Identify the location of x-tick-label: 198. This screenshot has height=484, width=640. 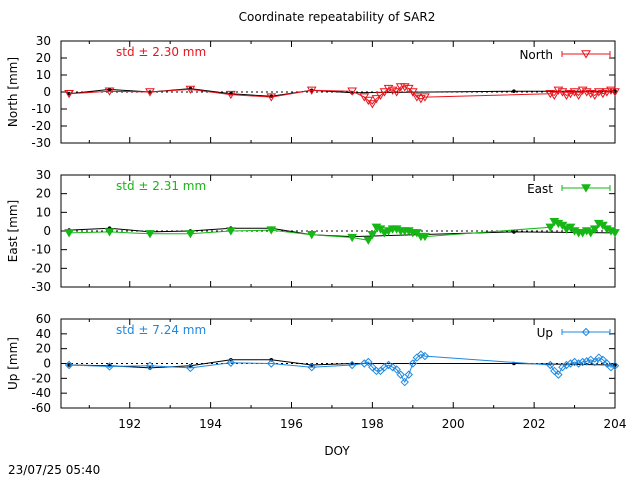
(372, 424).